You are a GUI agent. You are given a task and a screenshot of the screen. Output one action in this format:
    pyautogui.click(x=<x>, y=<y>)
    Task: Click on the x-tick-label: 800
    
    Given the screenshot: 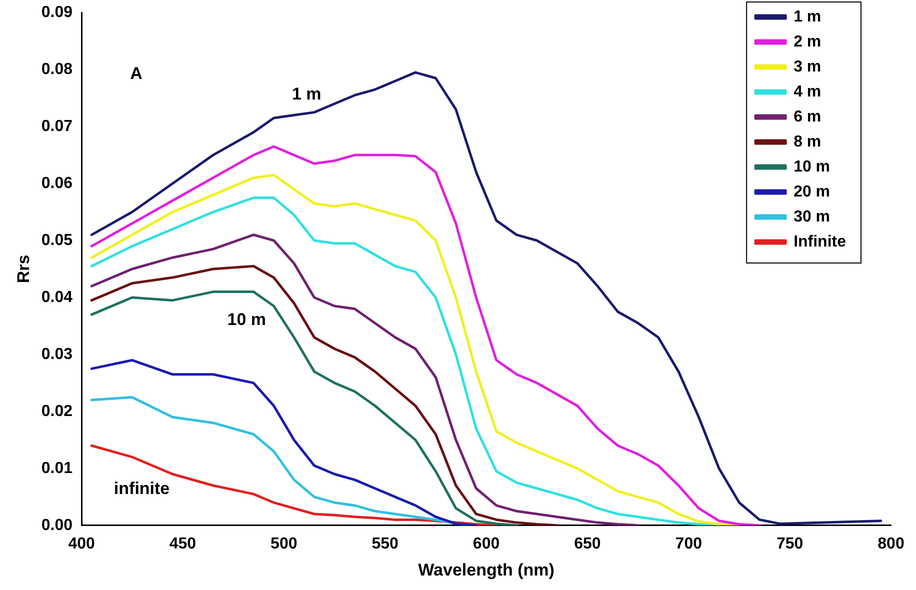 What is the action you would take?
    pyautogui.click(x=891, y=543)
    